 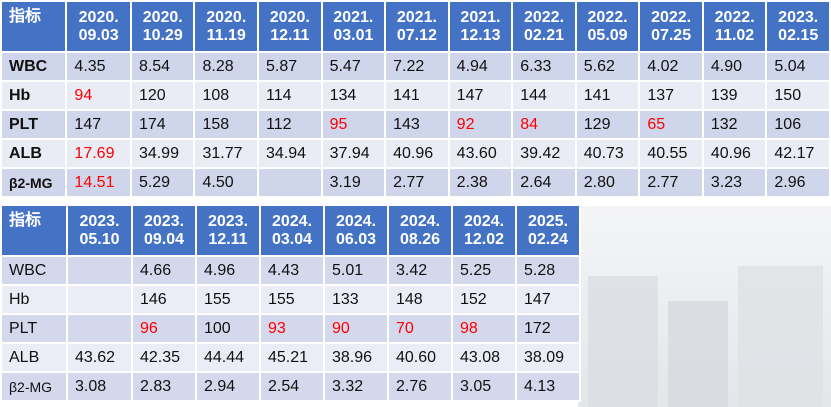 What do you see at coordinates (290, 124) in the screenshot?
I see `table-cell: 112` at bounding box center [290, 124].